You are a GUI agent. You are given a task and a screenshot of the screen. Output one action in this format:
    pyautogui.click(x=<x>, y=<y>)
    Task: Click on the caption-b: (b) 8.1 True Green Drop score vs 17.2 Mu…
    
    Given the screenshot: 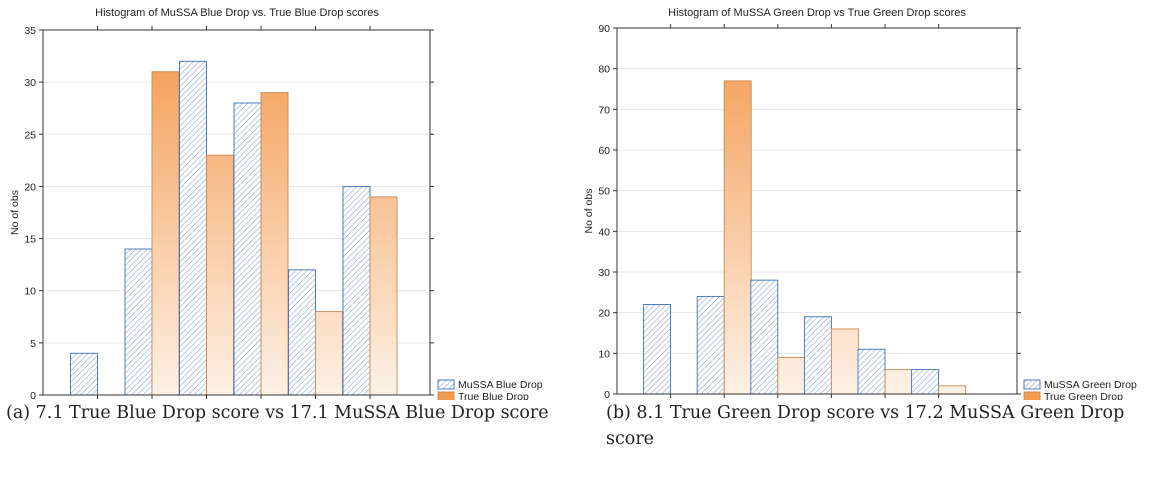 What is the action you would take?
    pyautogui.click(x=865, y=426)
    